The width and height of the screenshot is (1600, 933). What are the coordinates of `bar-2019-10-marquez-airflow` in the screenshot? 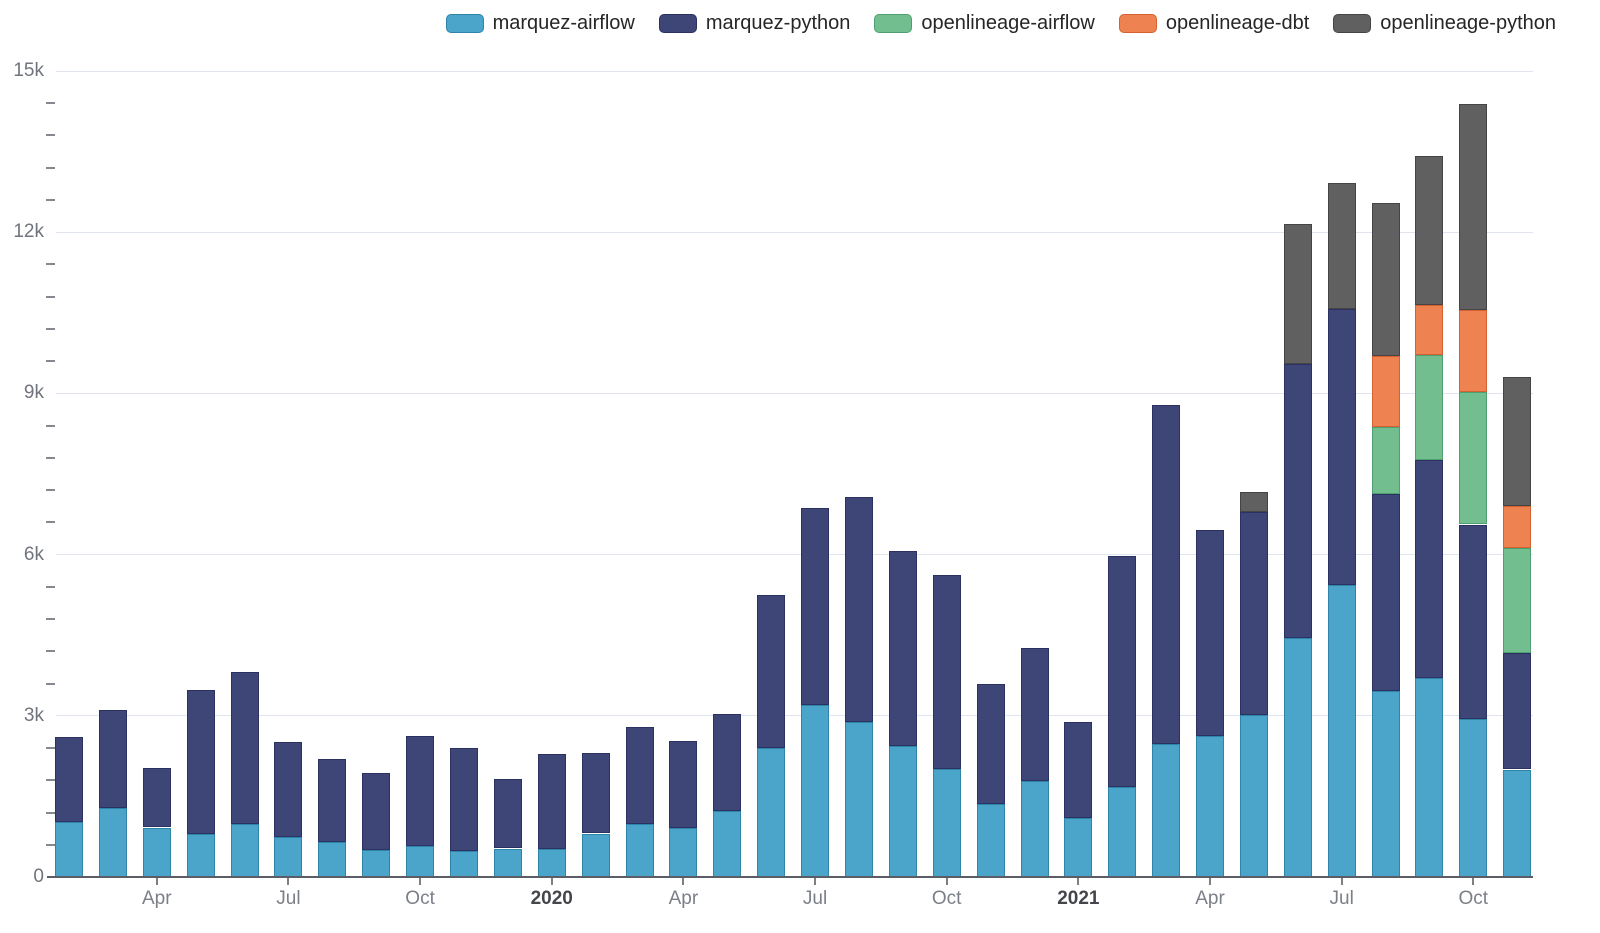 It's located at (420, 861).